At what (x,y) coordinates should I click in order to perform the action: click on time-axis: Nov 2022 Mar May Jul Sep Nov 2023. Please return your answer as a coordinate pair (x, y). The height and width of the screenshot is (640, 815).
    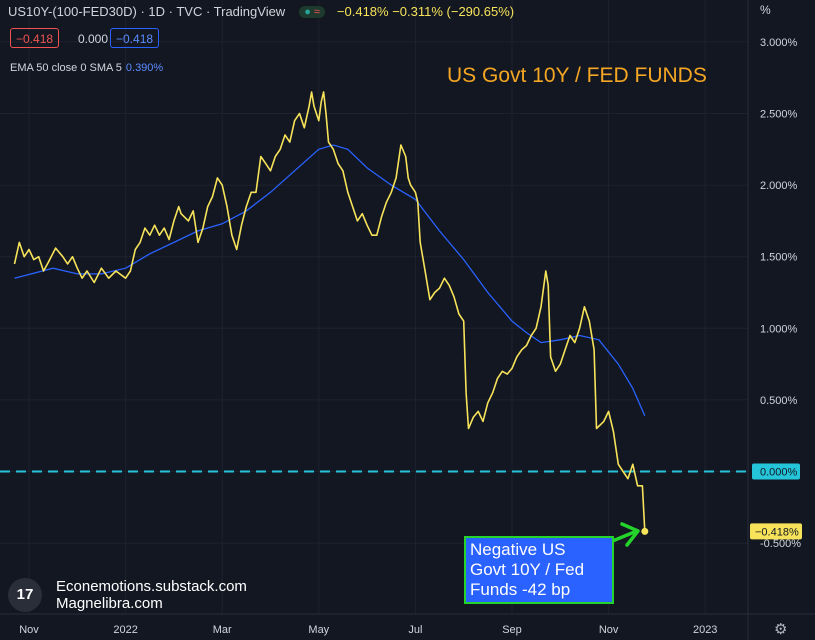
    Looking at the image, I should click on (368, 630).